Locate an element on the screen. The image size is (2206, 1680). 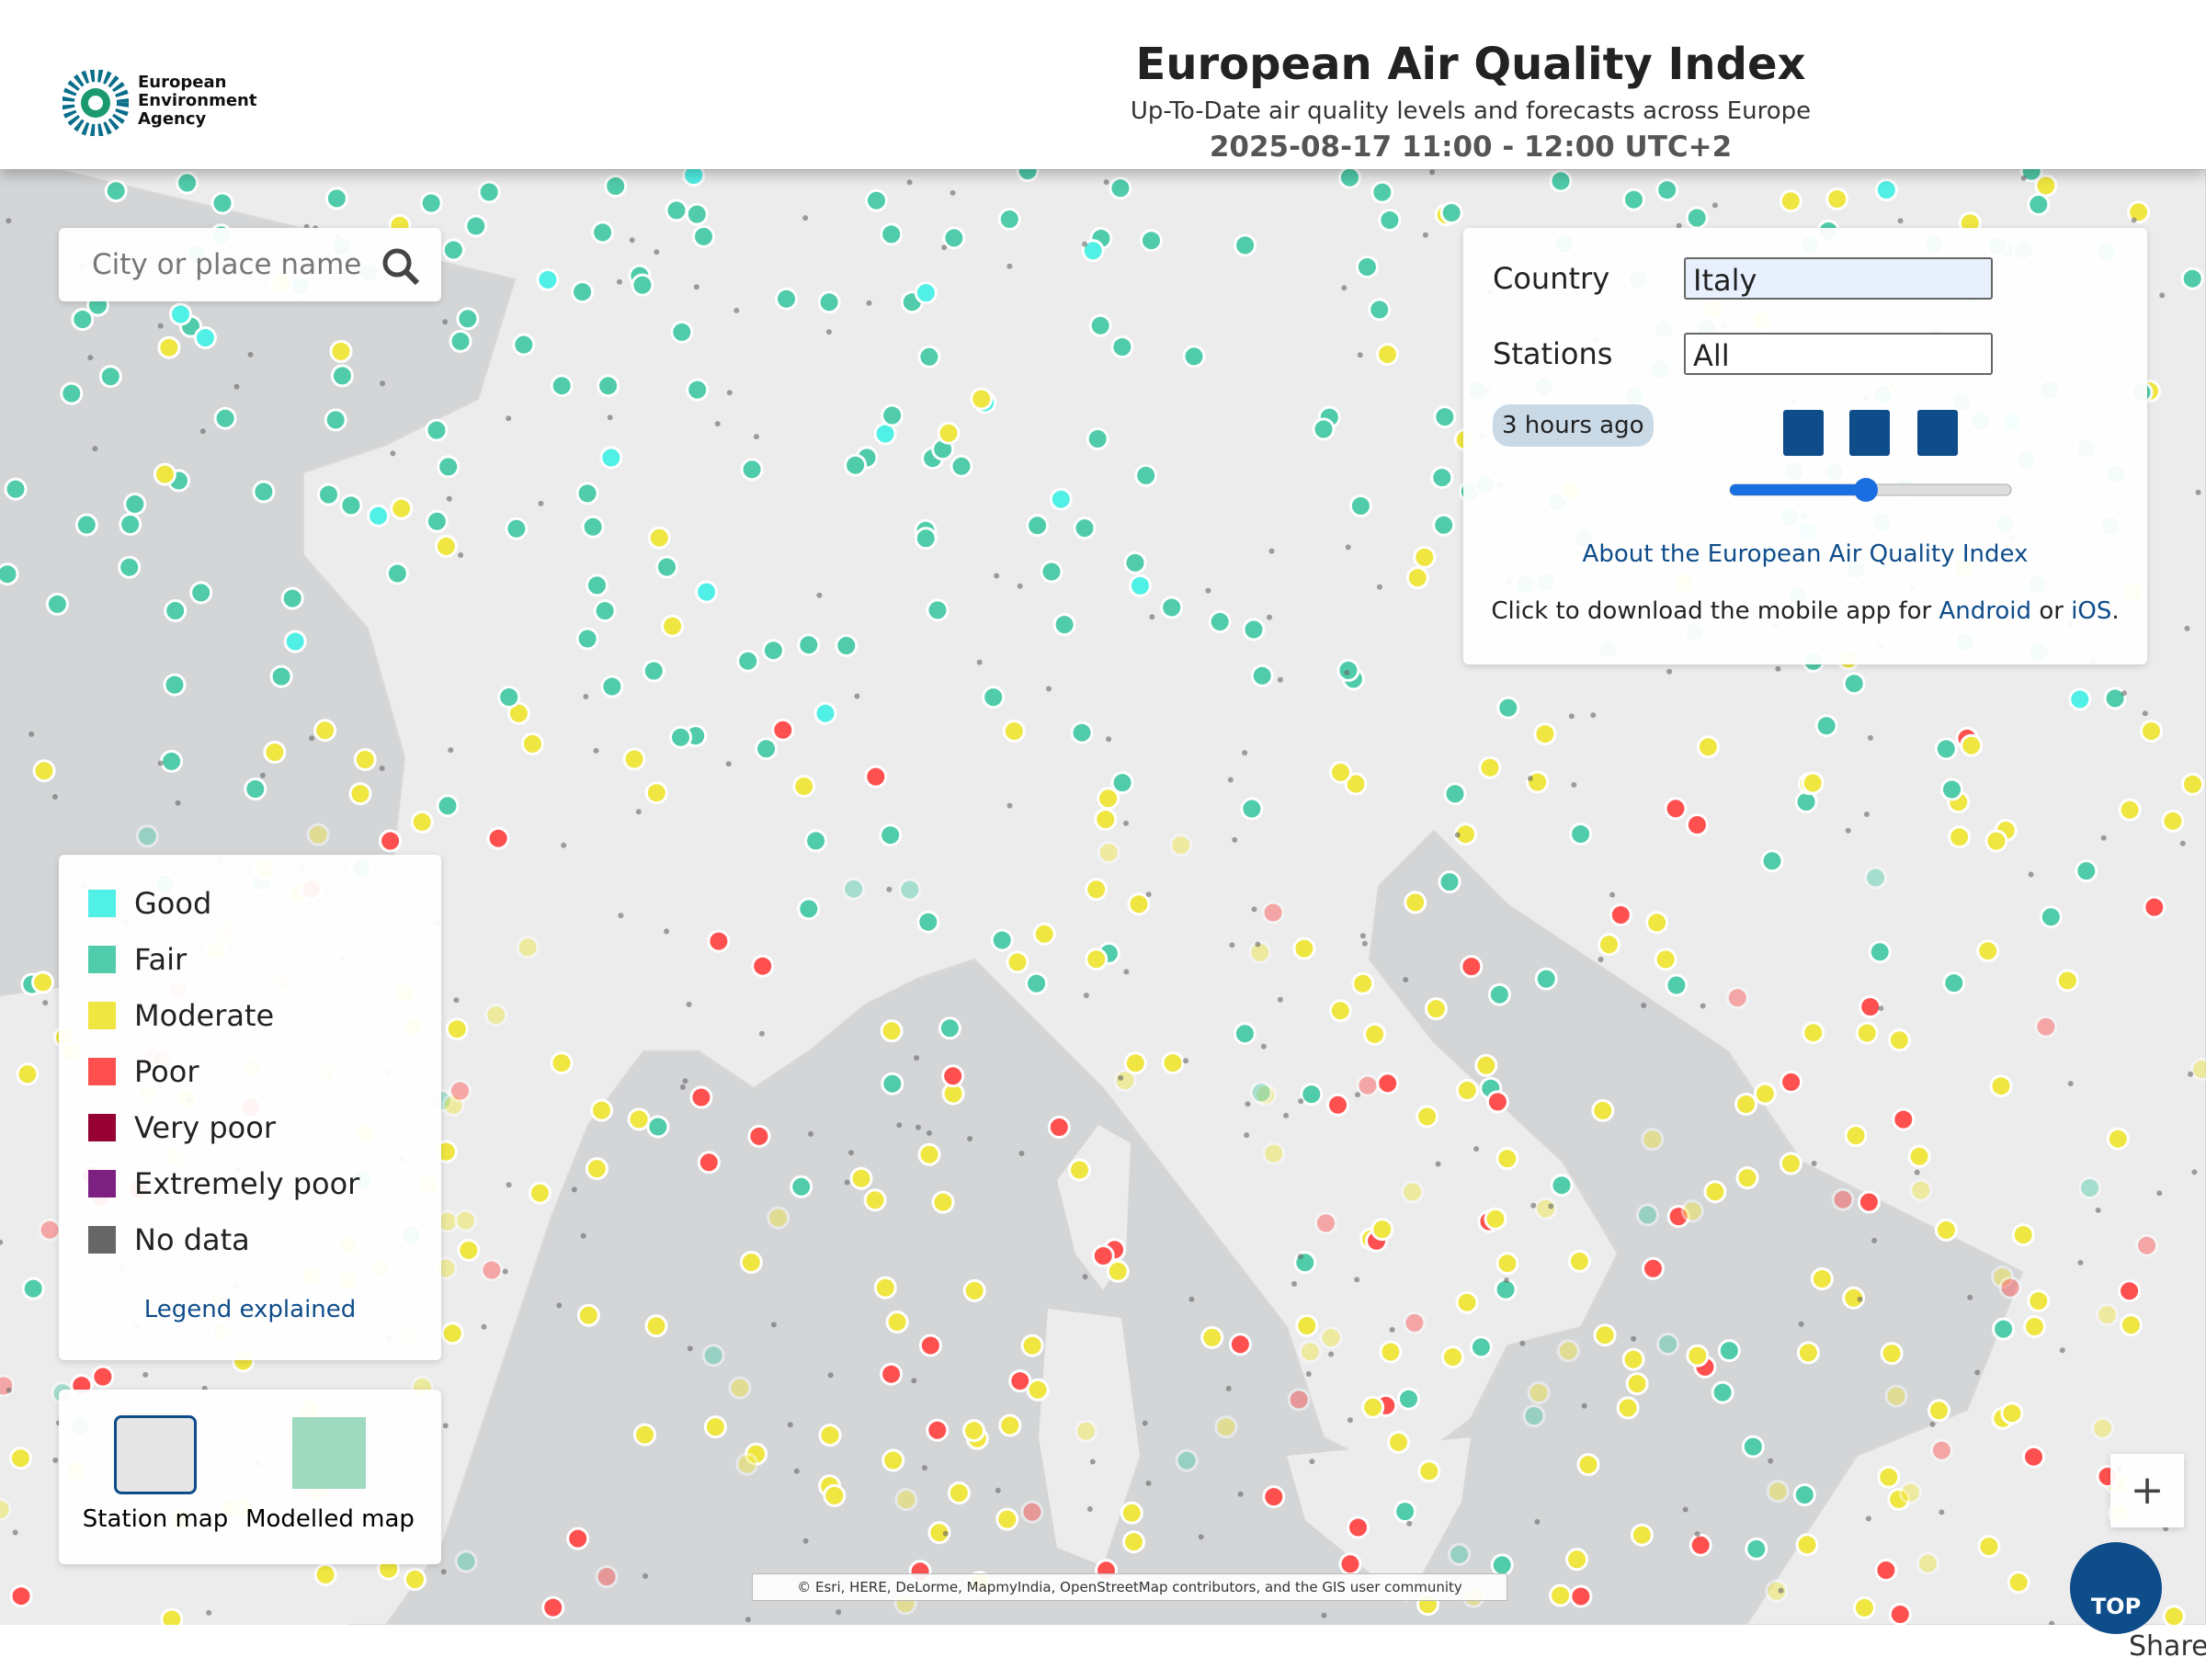
modelled-map-label: Modelled map is located at coordinates (330, 1519).